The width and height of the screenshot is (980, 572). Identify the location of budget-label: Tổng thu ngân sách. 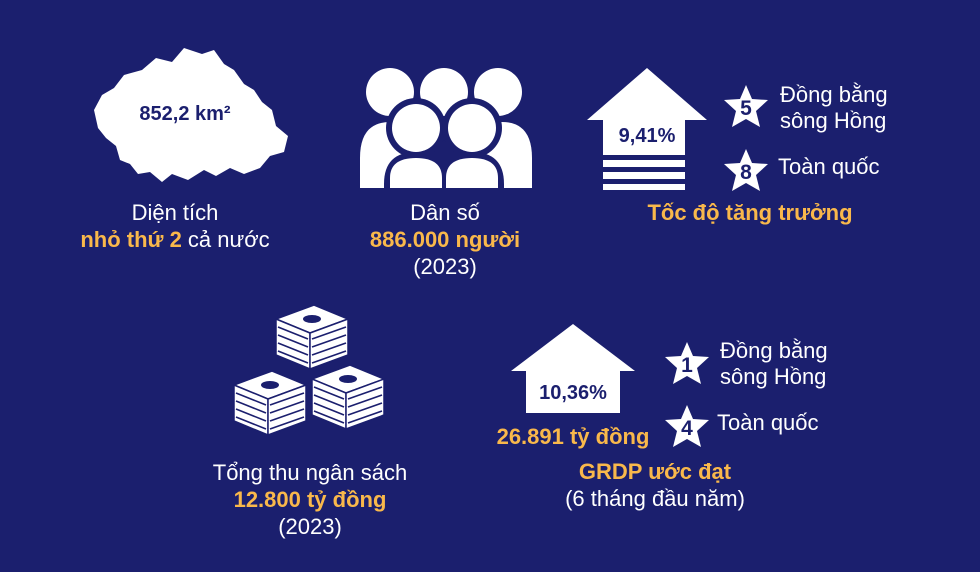
(310, 472).